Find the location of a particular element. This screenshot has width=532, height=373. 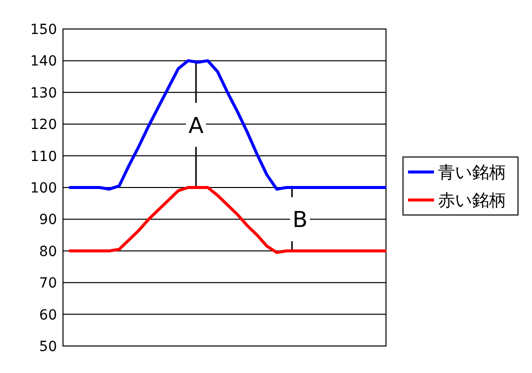

legend-label: 青い銘柄 is located at coordinates (472, 173).